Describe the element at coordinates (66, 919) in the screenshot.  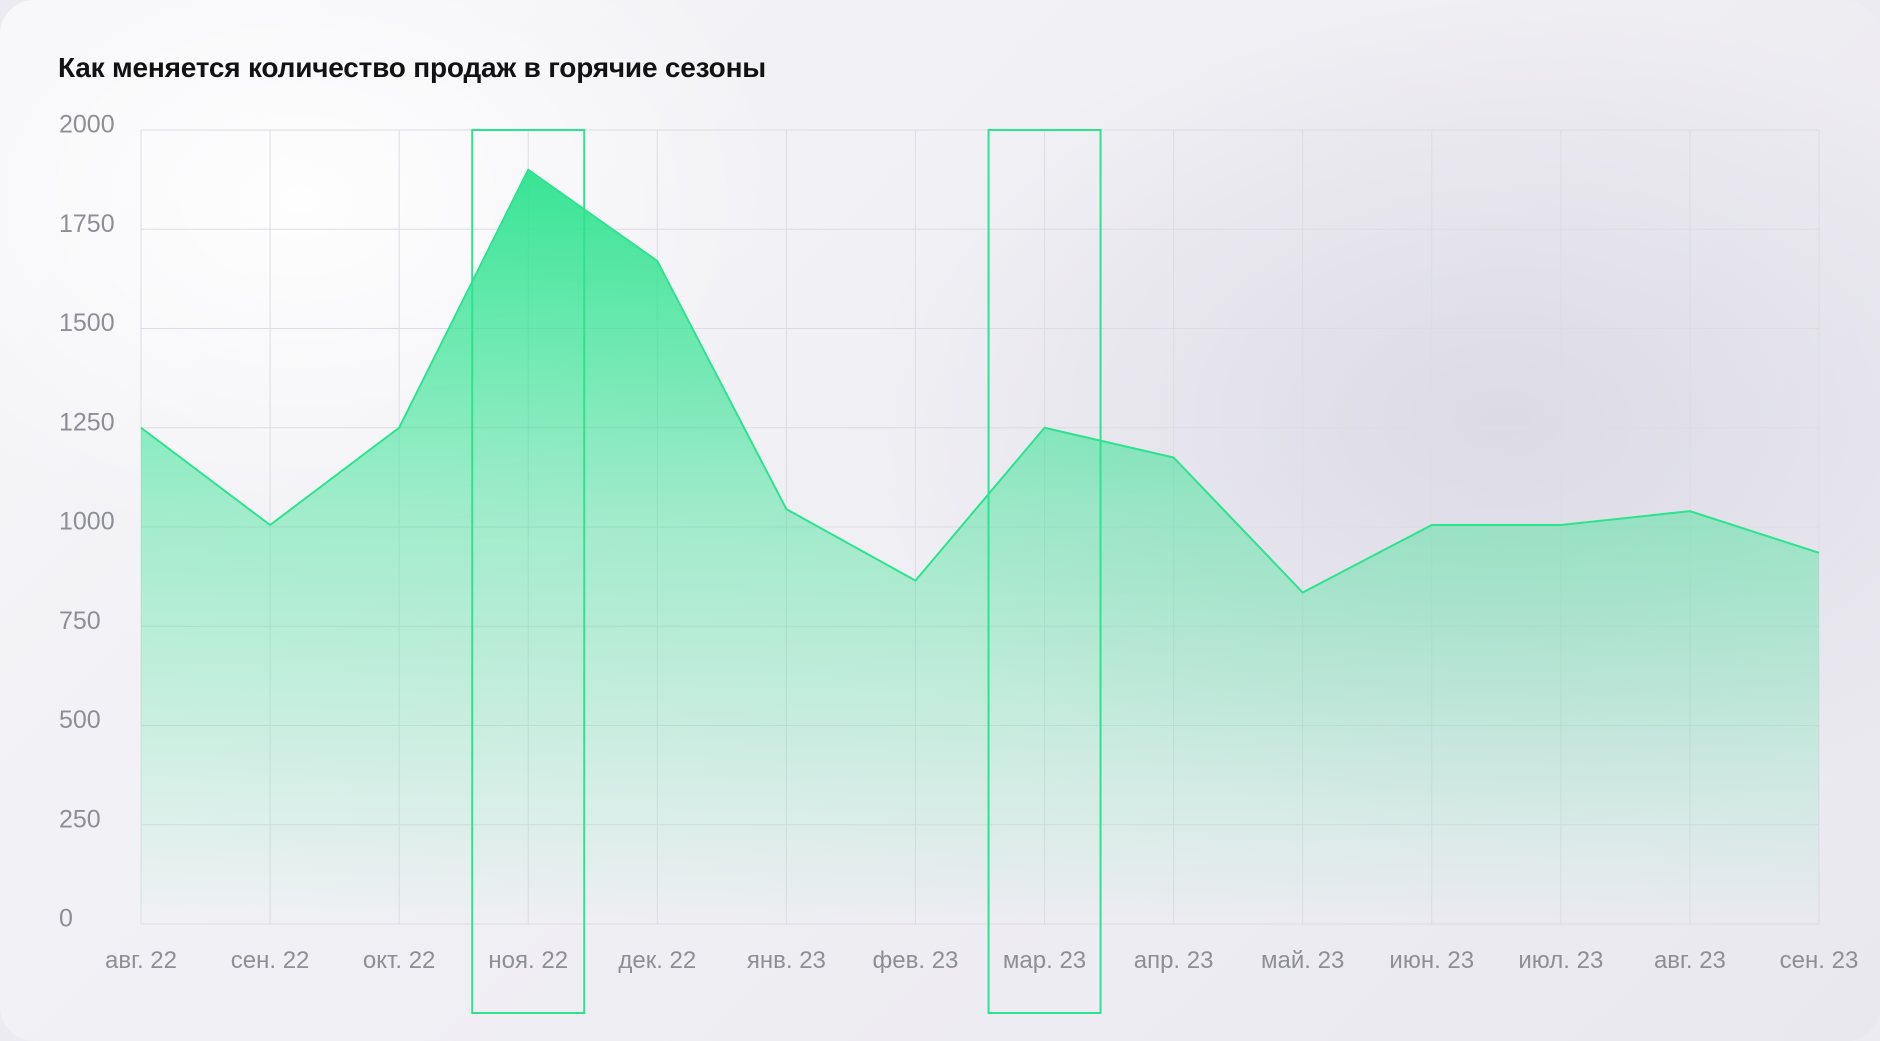
I see `y-tick-label: 0` at that location.